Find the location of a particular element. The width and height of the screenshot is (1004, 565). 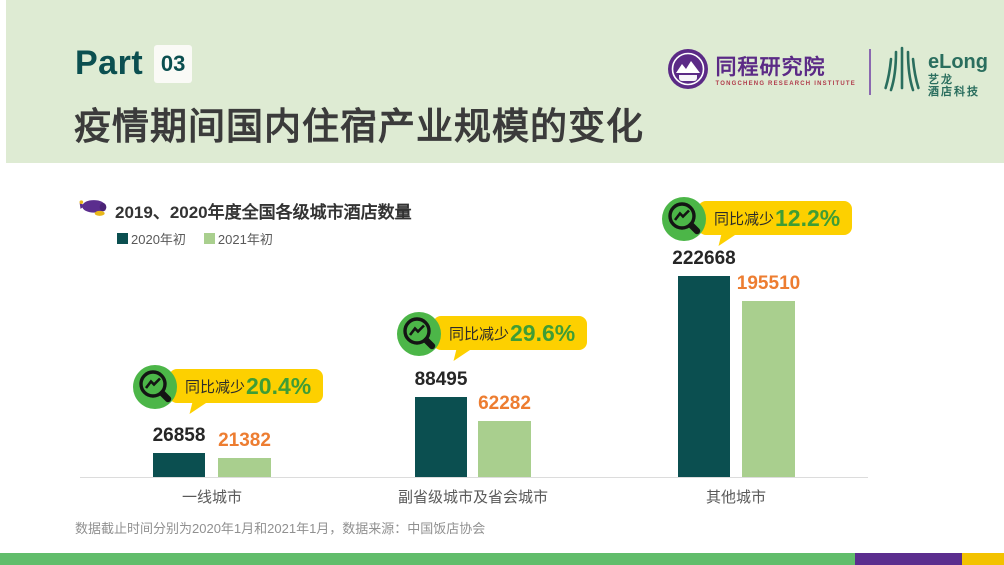

elong-willow-icon is located at coordinates (902, 71).